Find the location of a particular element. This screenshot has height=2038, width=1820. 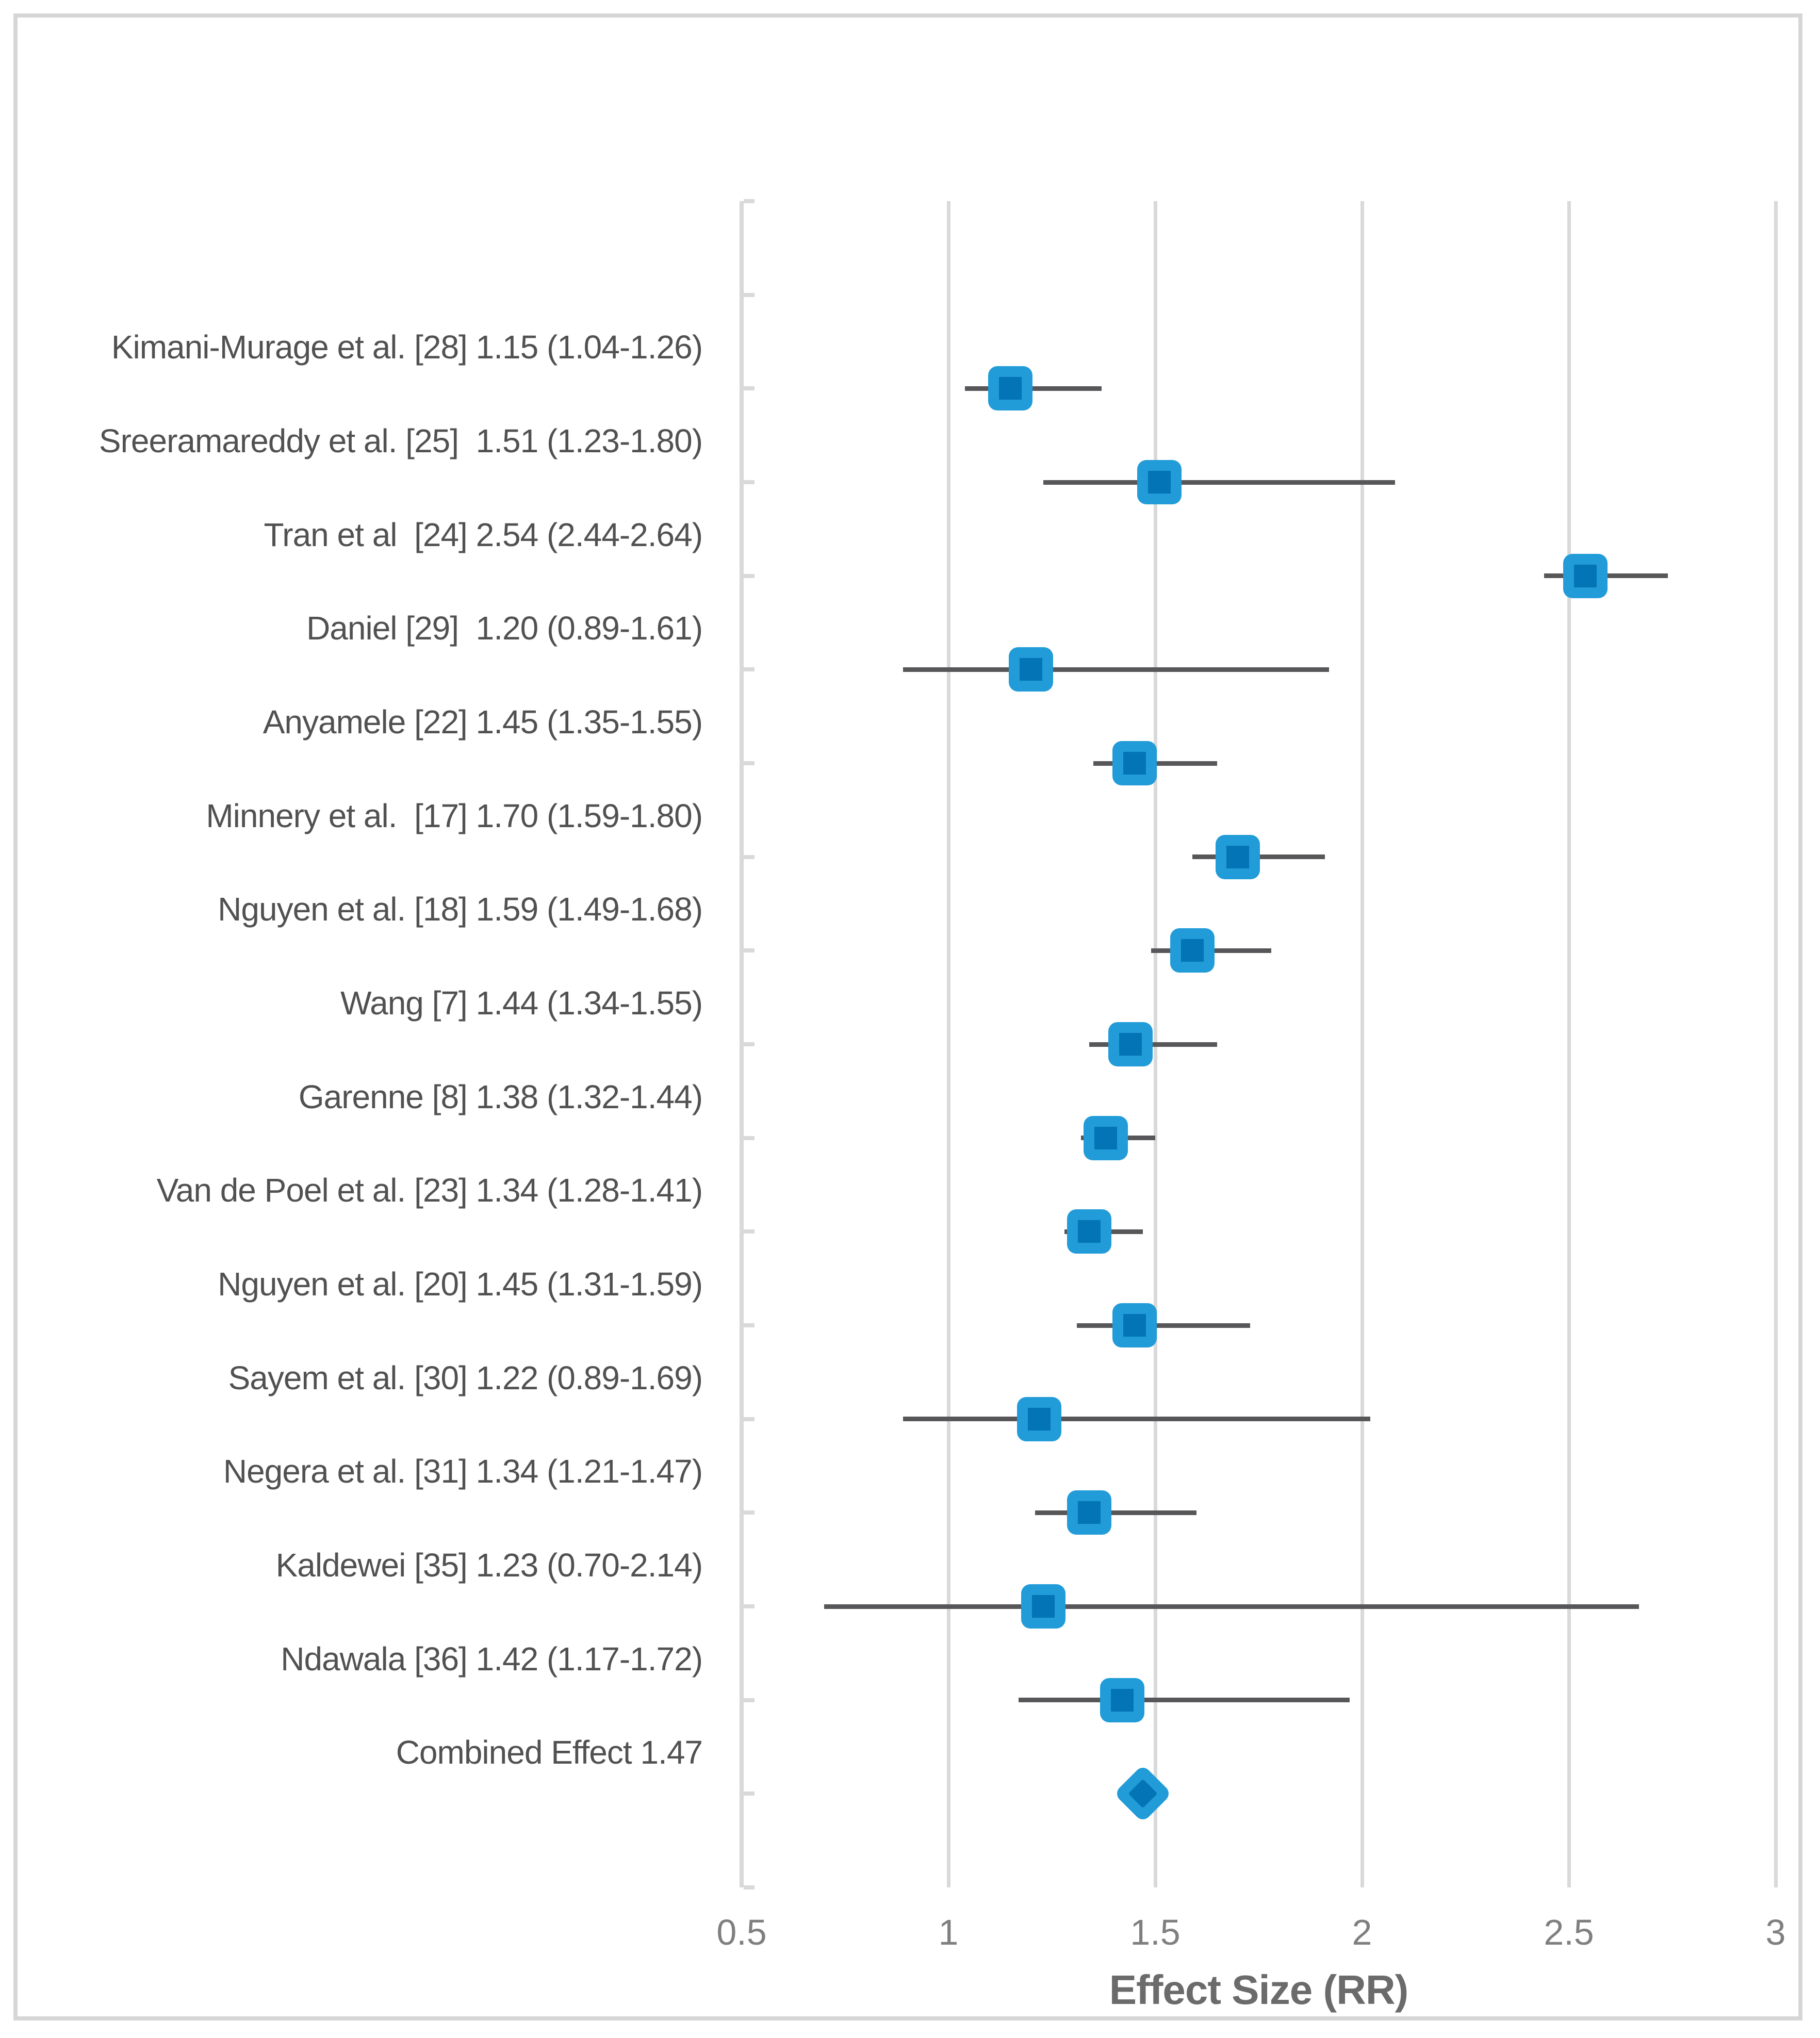

study-label: Tran et al [24] 2.54 (2.44-2.64) is located at coordinates (483, 534).